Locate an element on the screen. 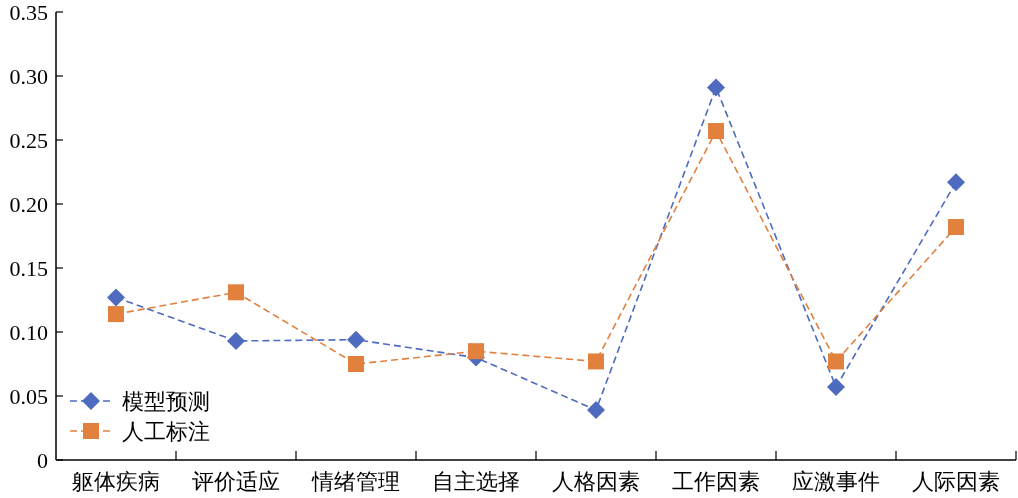 This screenshot has width=1018, height=498. xtick-label: 评价适应 is located at coordinates (236, 481).